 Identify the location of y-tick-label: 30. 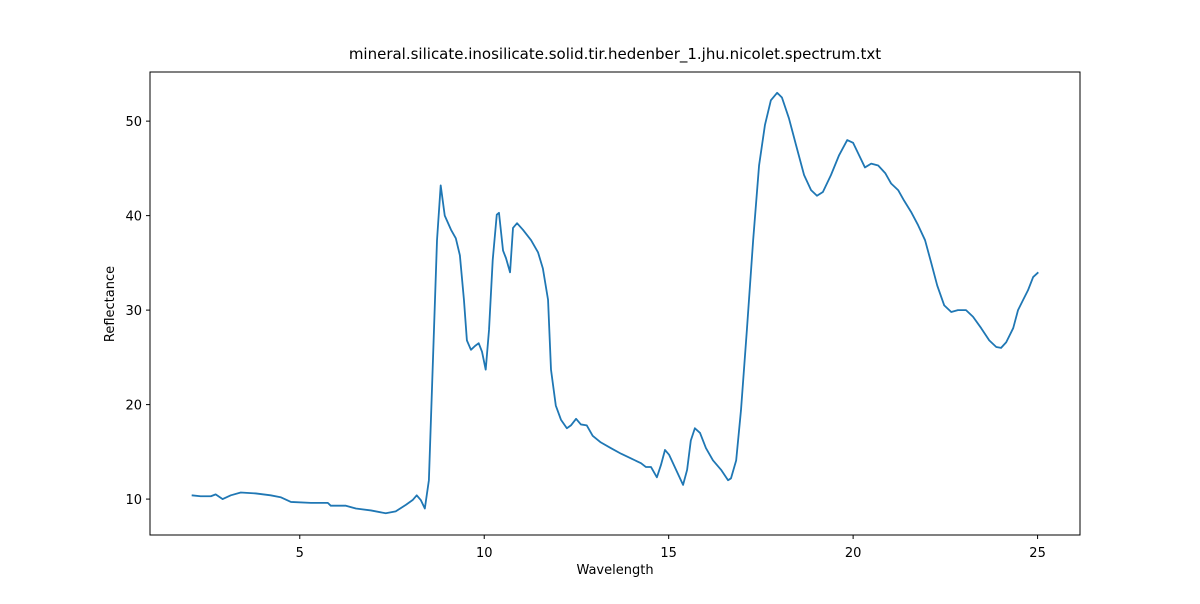
(133, 311).